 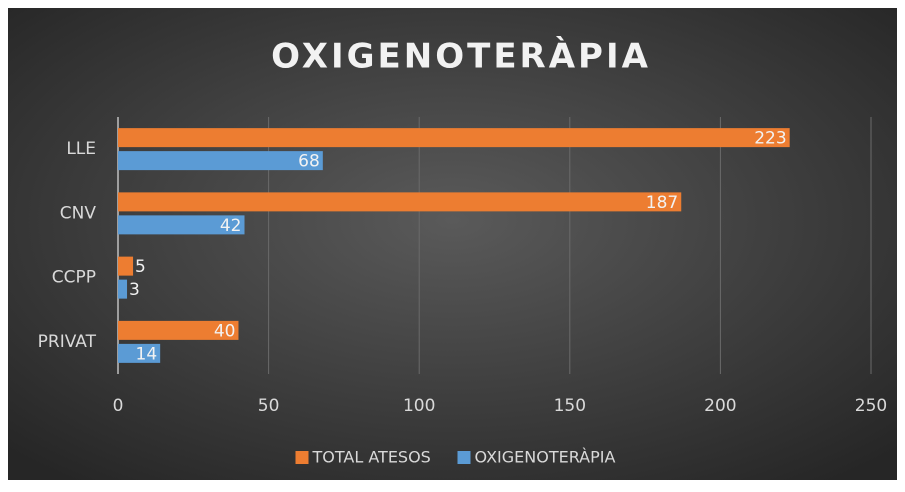 I want to click on data-label: 68, so click(x=309, y=162).